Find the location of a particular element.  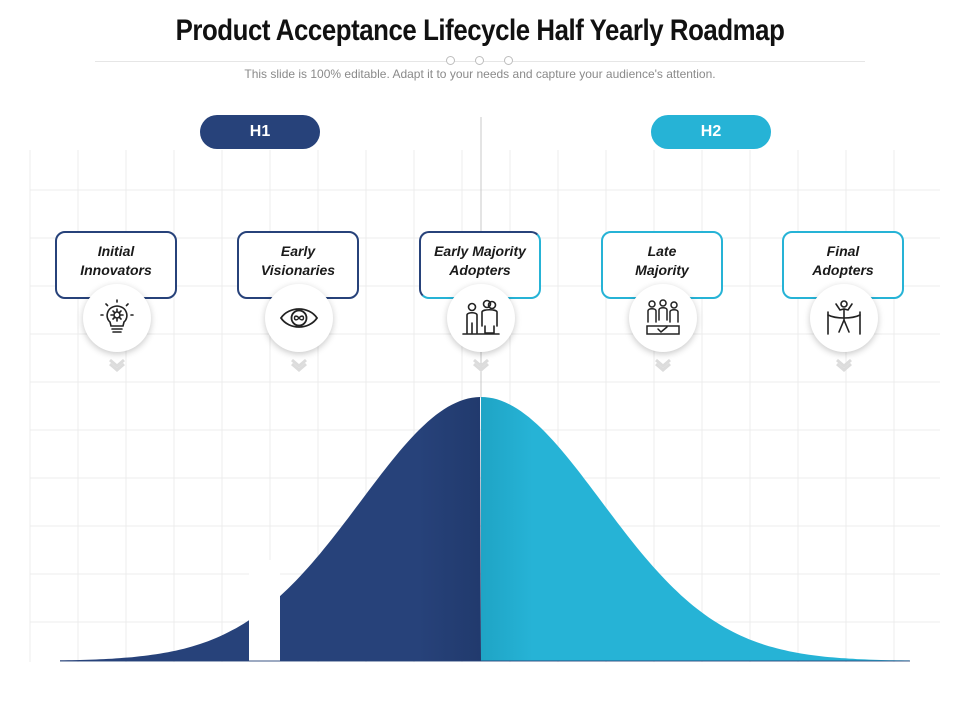

eye-infinity-icon is located at coordinates (299, 318).